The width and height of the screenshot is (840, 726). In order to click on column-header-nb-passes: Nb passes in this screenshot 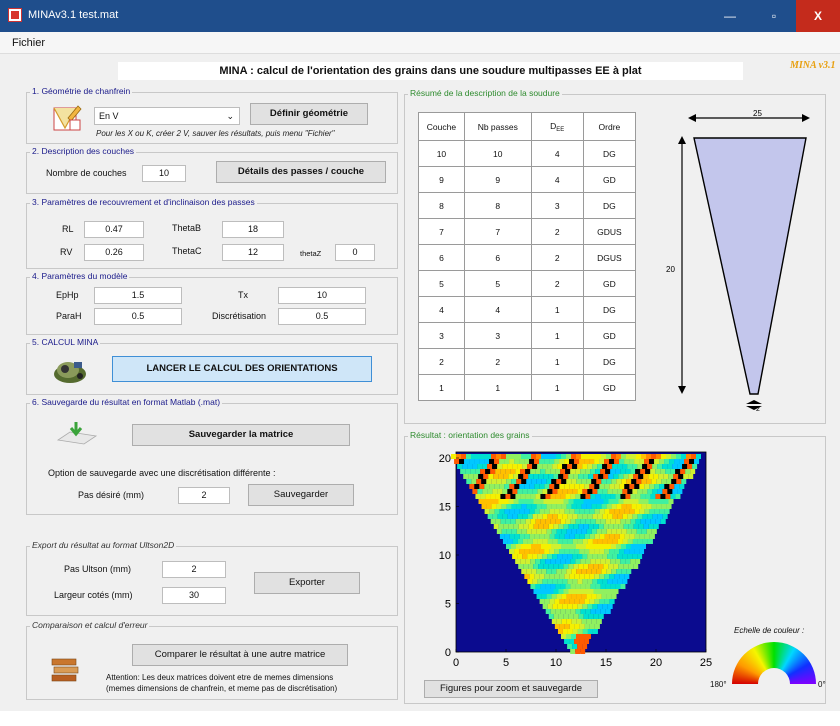, I will do `click(497, 126)`.